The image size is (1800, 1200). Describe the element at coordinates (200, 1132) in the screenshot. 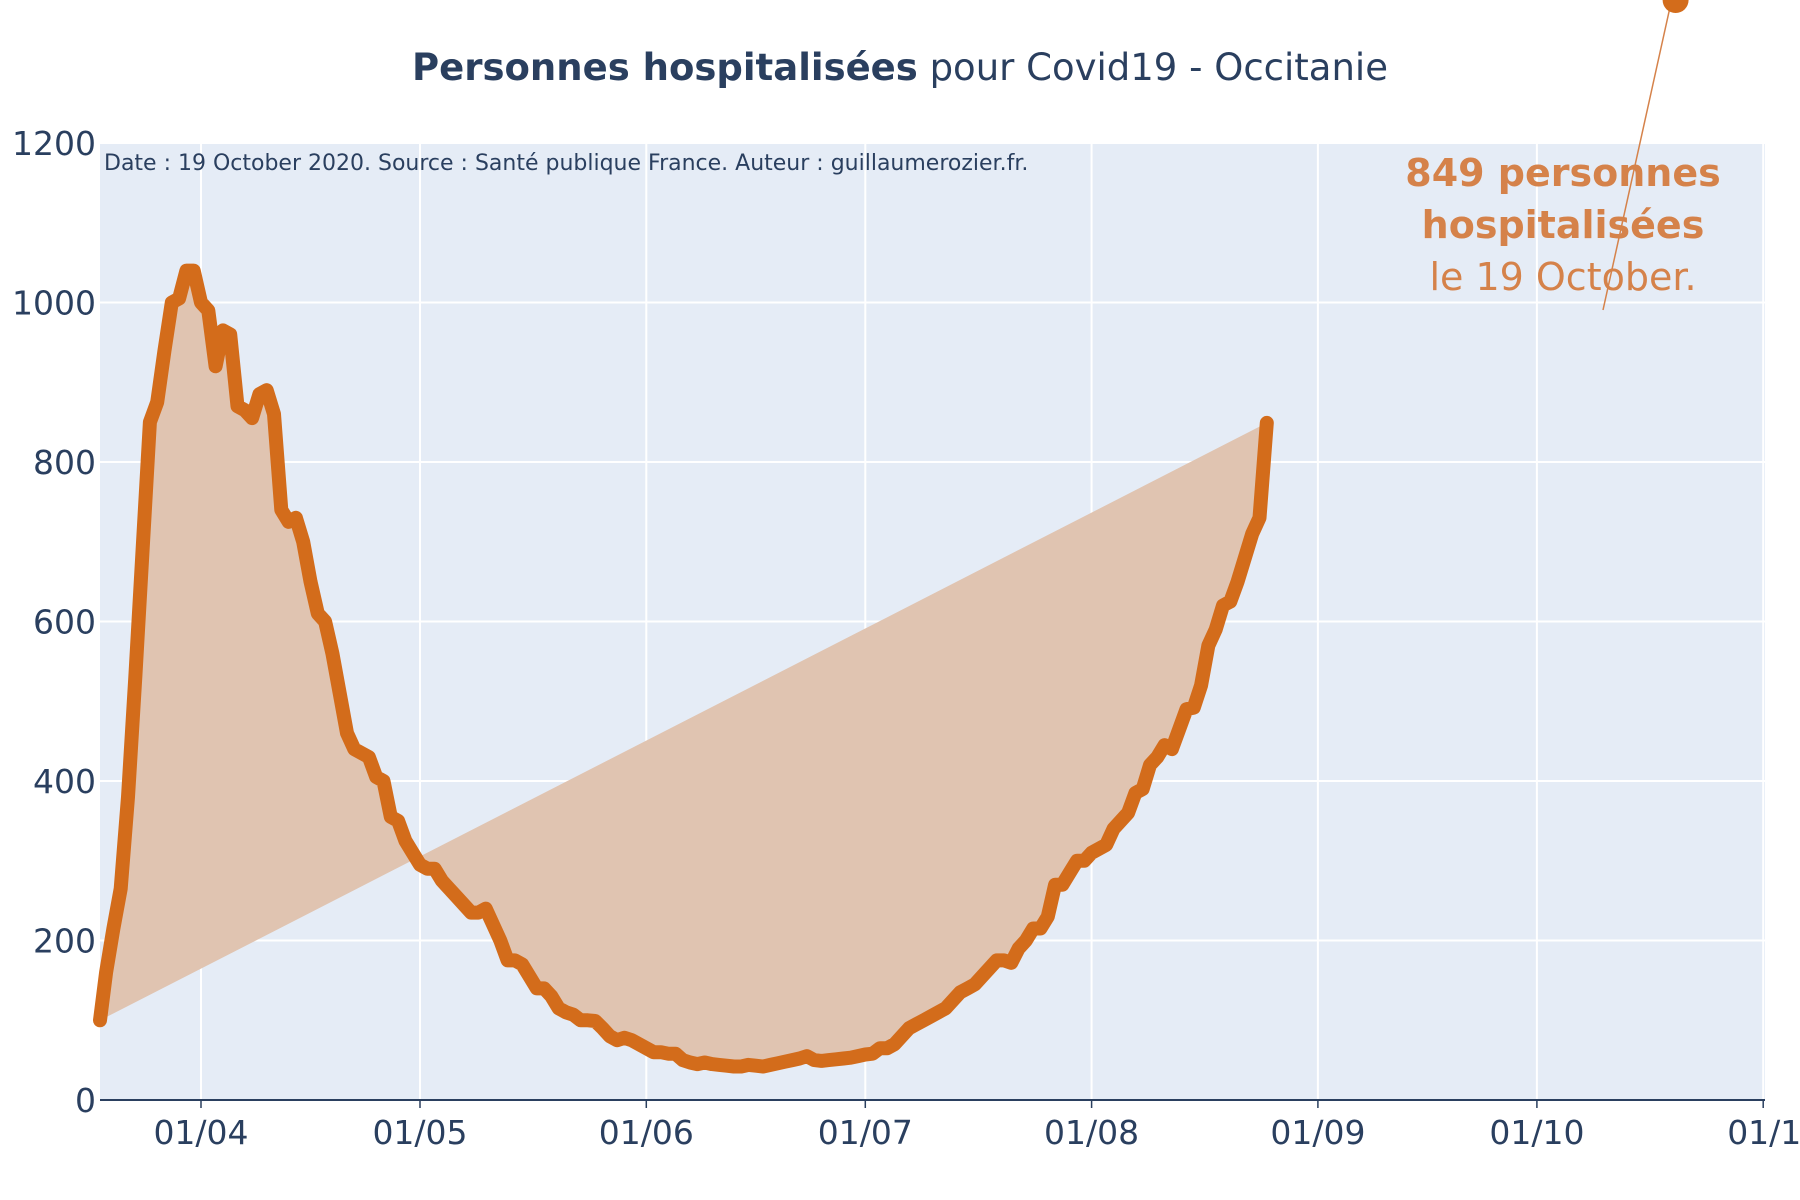

I see `x-tick-label: 01/04` at that location.